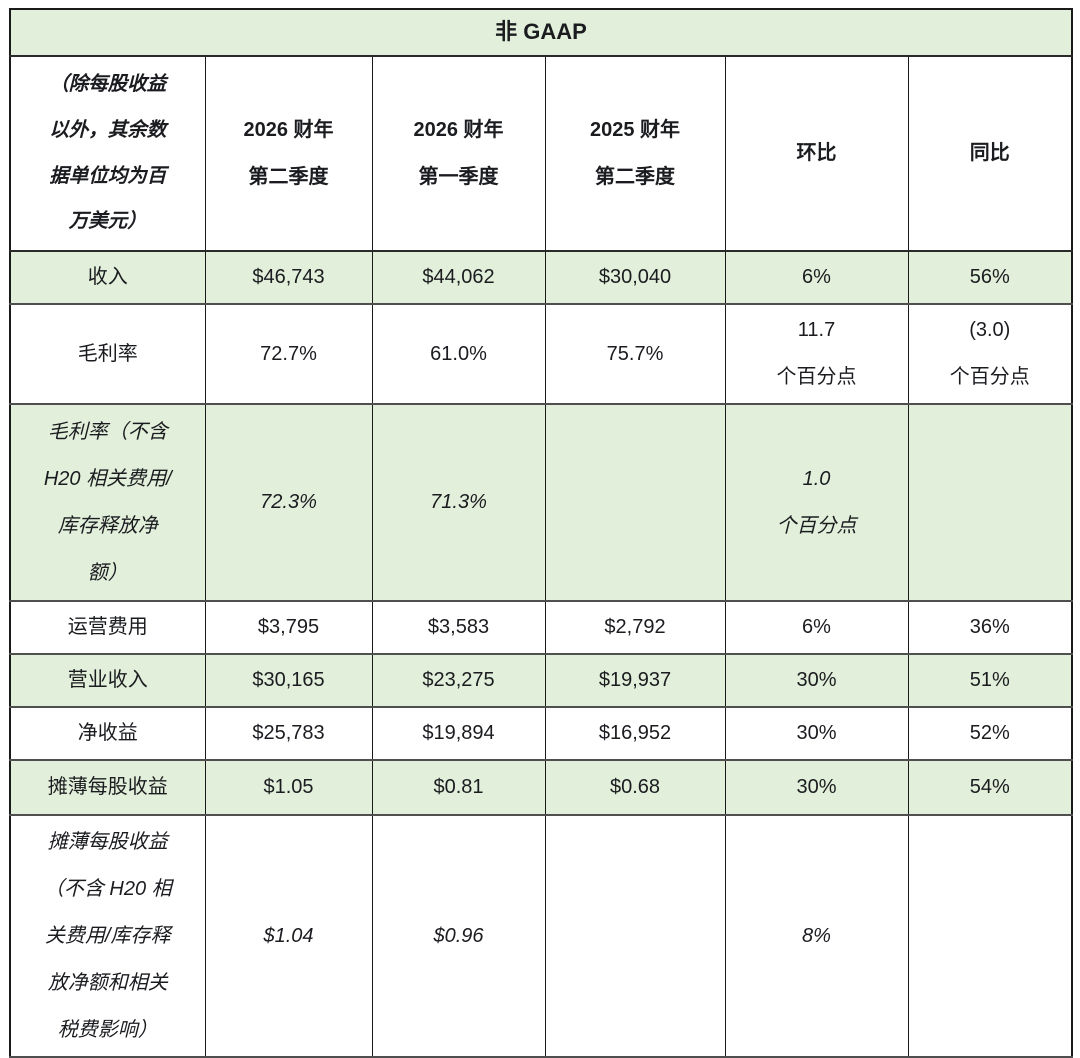 This screenshot has width=1080, height=1058. What do you see at coordinates (458, 788) in the screenshot?
I see `cell-q1-fy2026: $0.81` at bounding box center [458, 788].